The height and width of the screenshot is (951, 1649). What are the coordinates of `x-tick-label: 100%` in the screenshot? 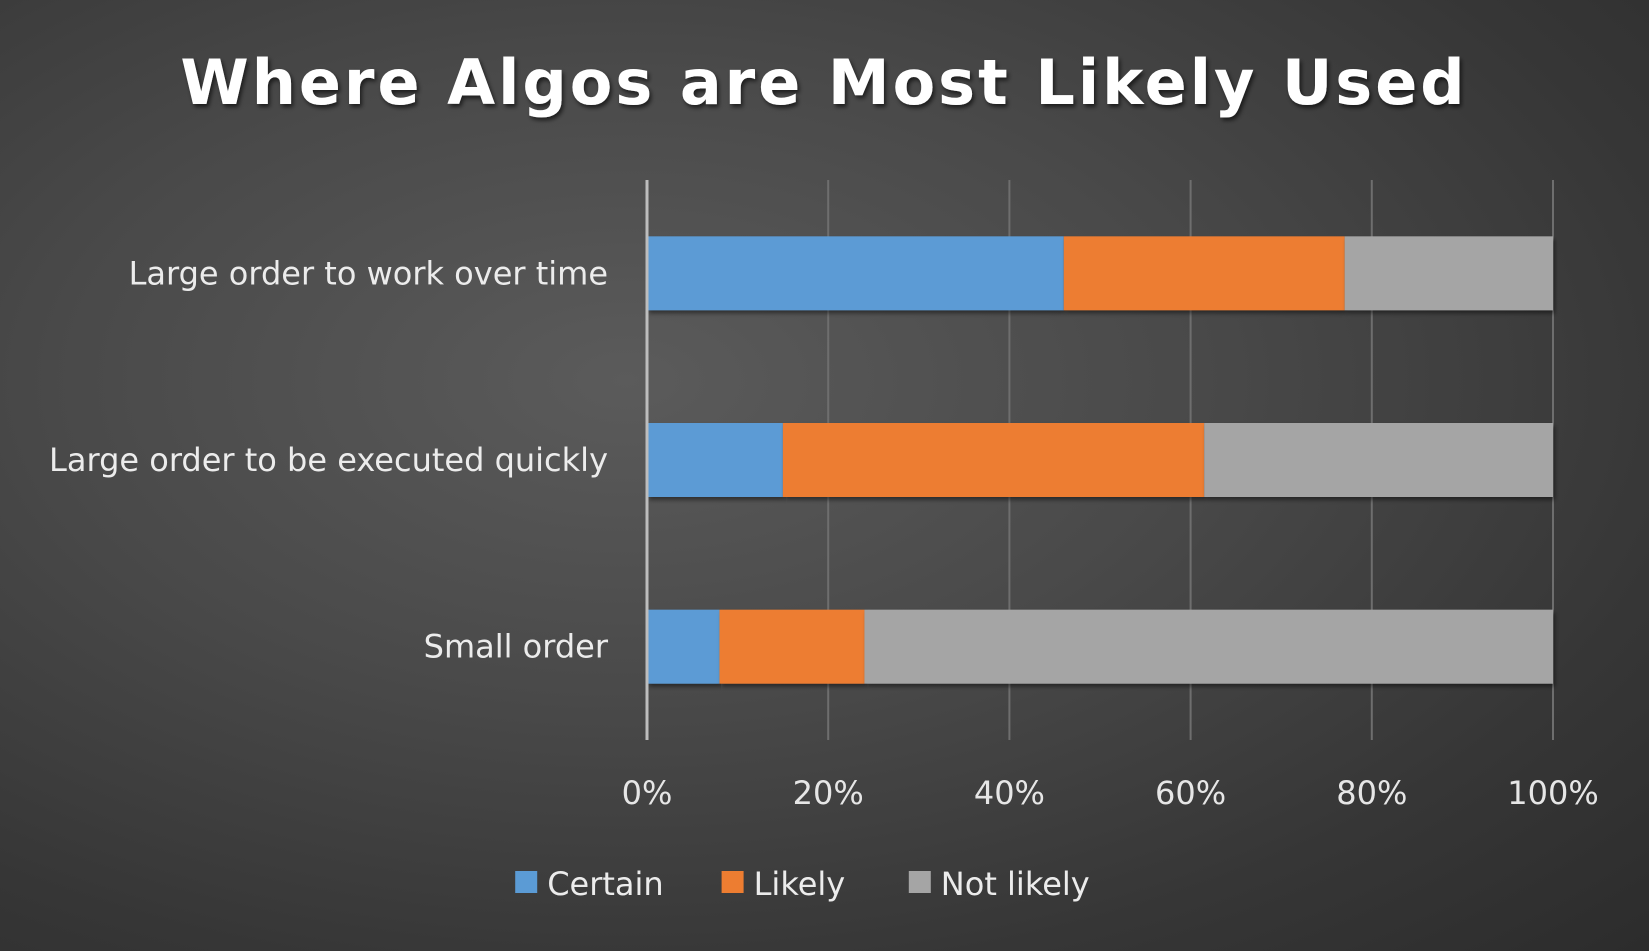 It's located at (1552, 793).